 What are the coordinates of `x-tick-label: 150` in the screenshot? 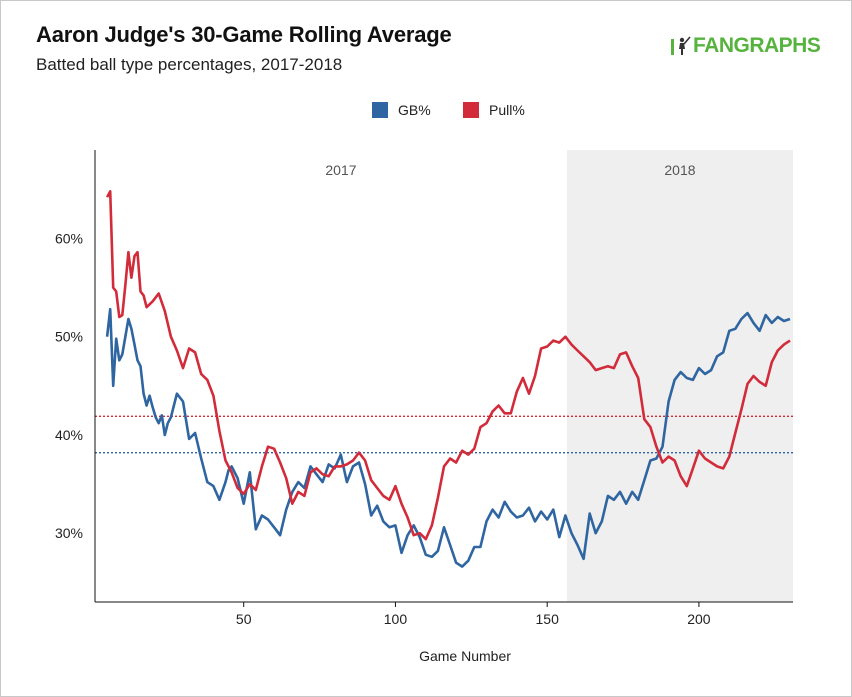 It's located at (548, 619).